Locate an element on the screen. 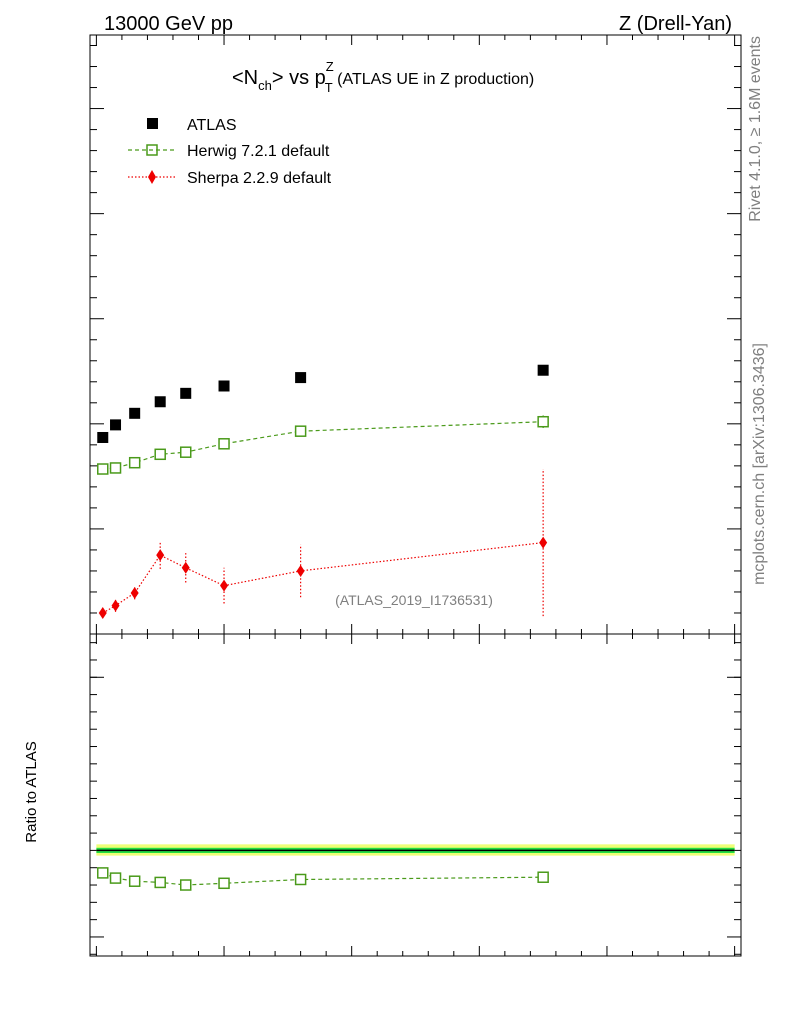  mcplots-label: mcplots.cern.ch [arXiv:1306.3436] is located at coordinates (759, 464).